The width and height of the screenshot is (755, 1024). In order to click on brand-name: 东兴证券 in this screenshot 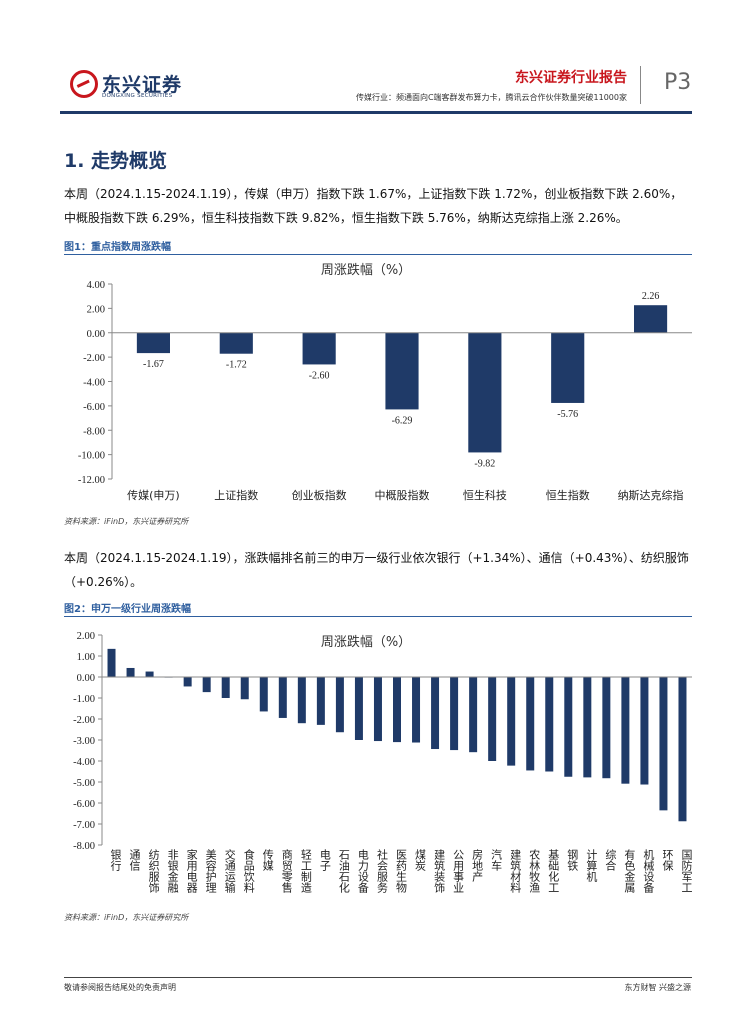, I will do `click(142, 85)`.